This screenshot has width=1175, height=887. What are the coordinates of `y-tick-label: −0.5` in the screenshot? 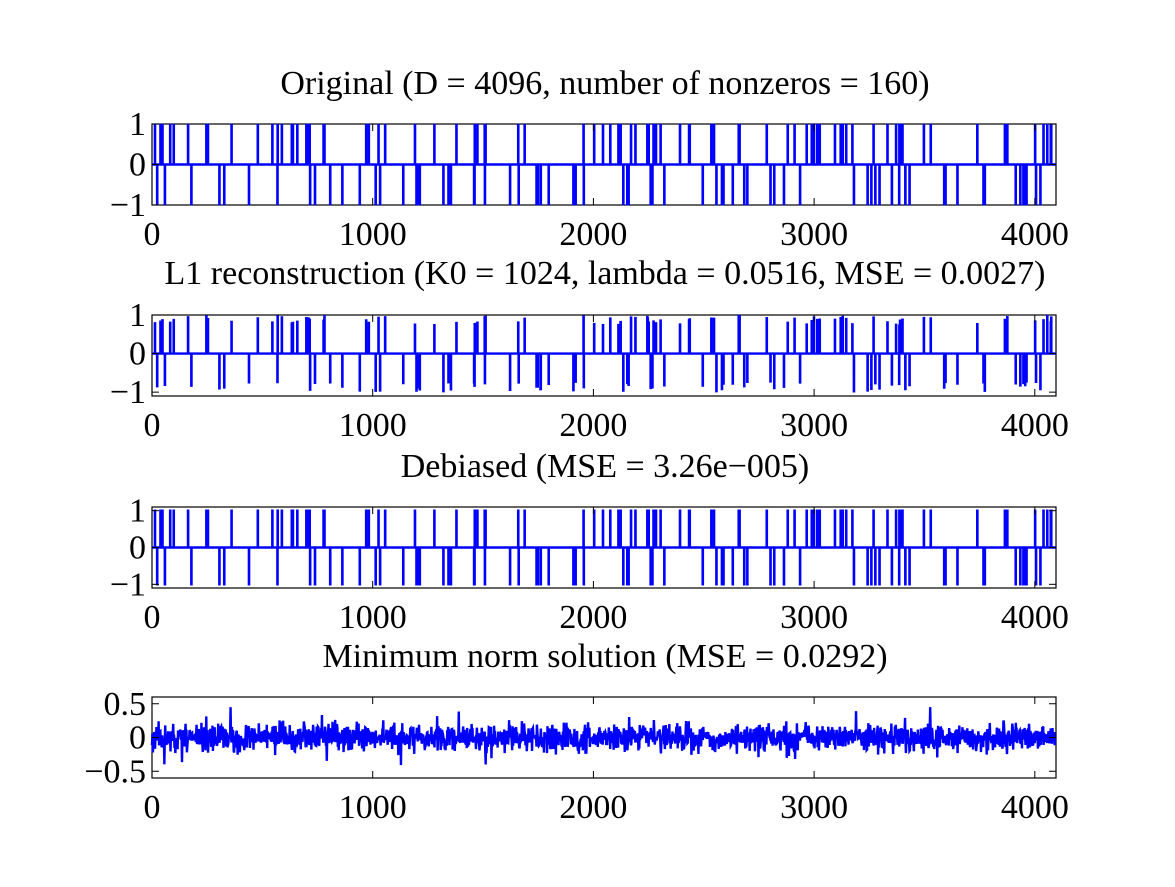 It's located at (115, 771).